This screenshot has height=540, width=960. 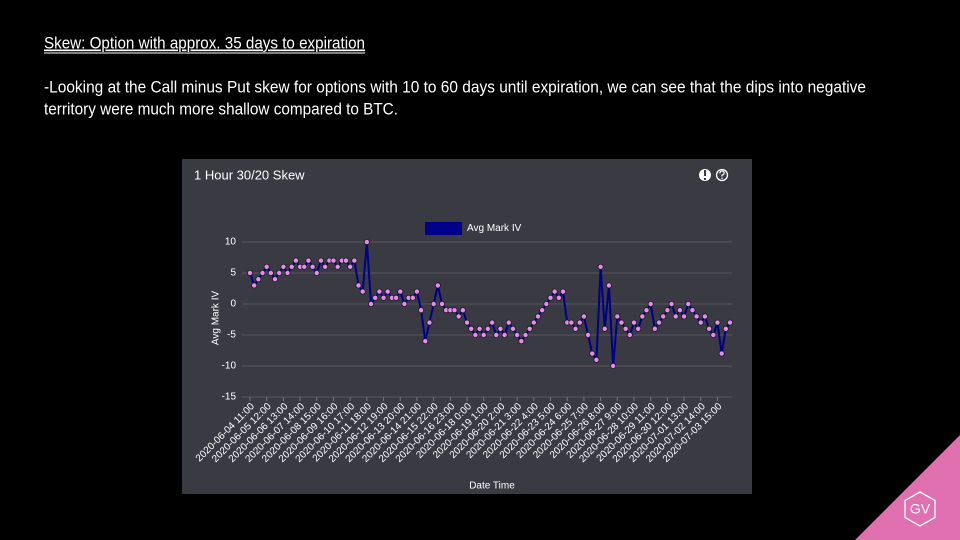 What do you see at coordinates (231, 242) in the screenshot?
I see `y-tick-label: 10` at bounding box center [231, 242].